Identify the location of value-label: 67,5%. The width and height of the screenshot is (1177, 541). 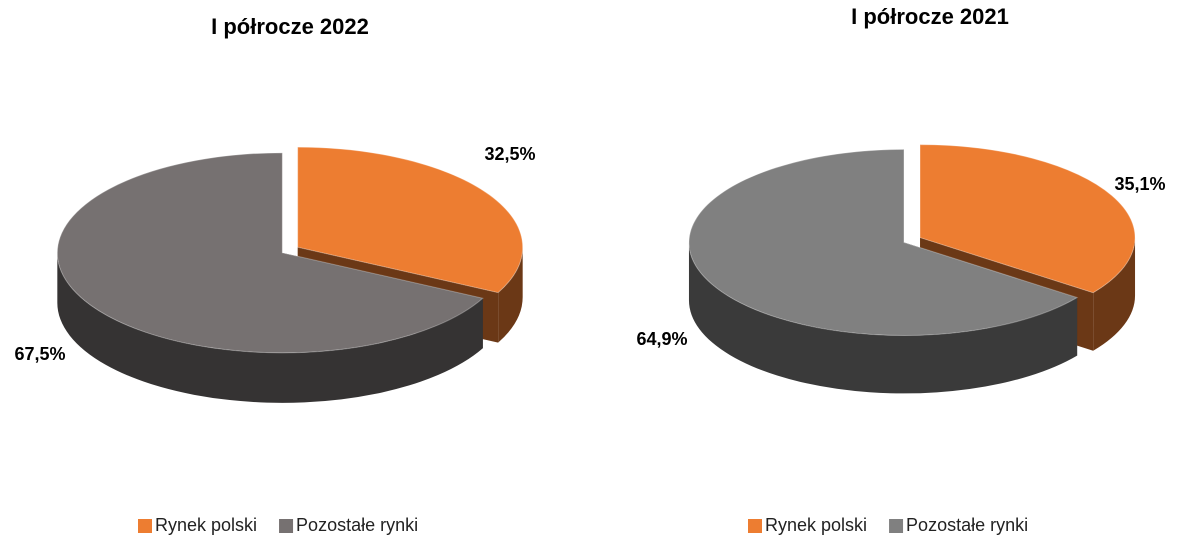
(39, 354).